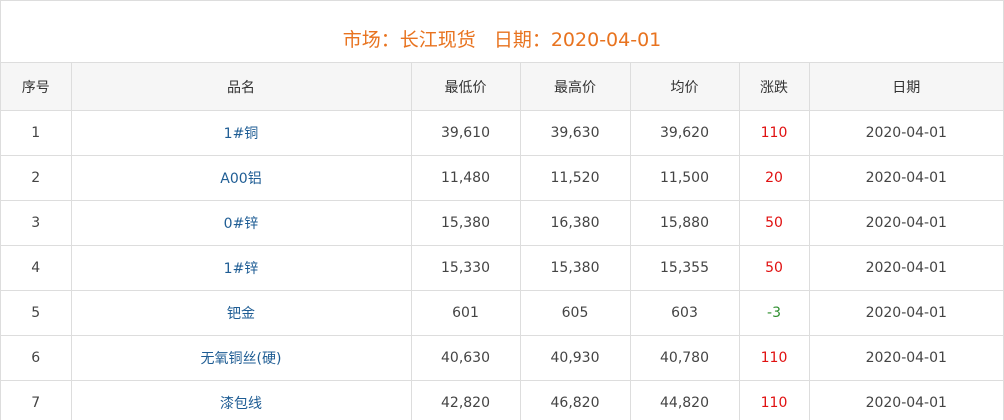  What do you see at coordinates (575, 133) in the screenshot?
I see `high-price-cell: 39,630` at bounding box center [575, 133].